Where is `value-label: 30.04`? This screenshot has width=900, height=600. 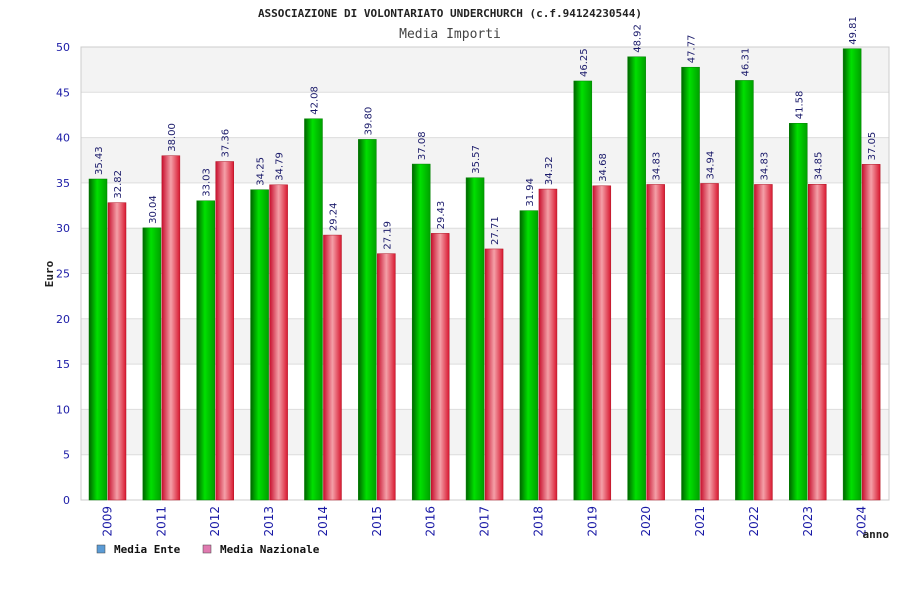 value-label: 30.04 is located at coordinates (153, 209).